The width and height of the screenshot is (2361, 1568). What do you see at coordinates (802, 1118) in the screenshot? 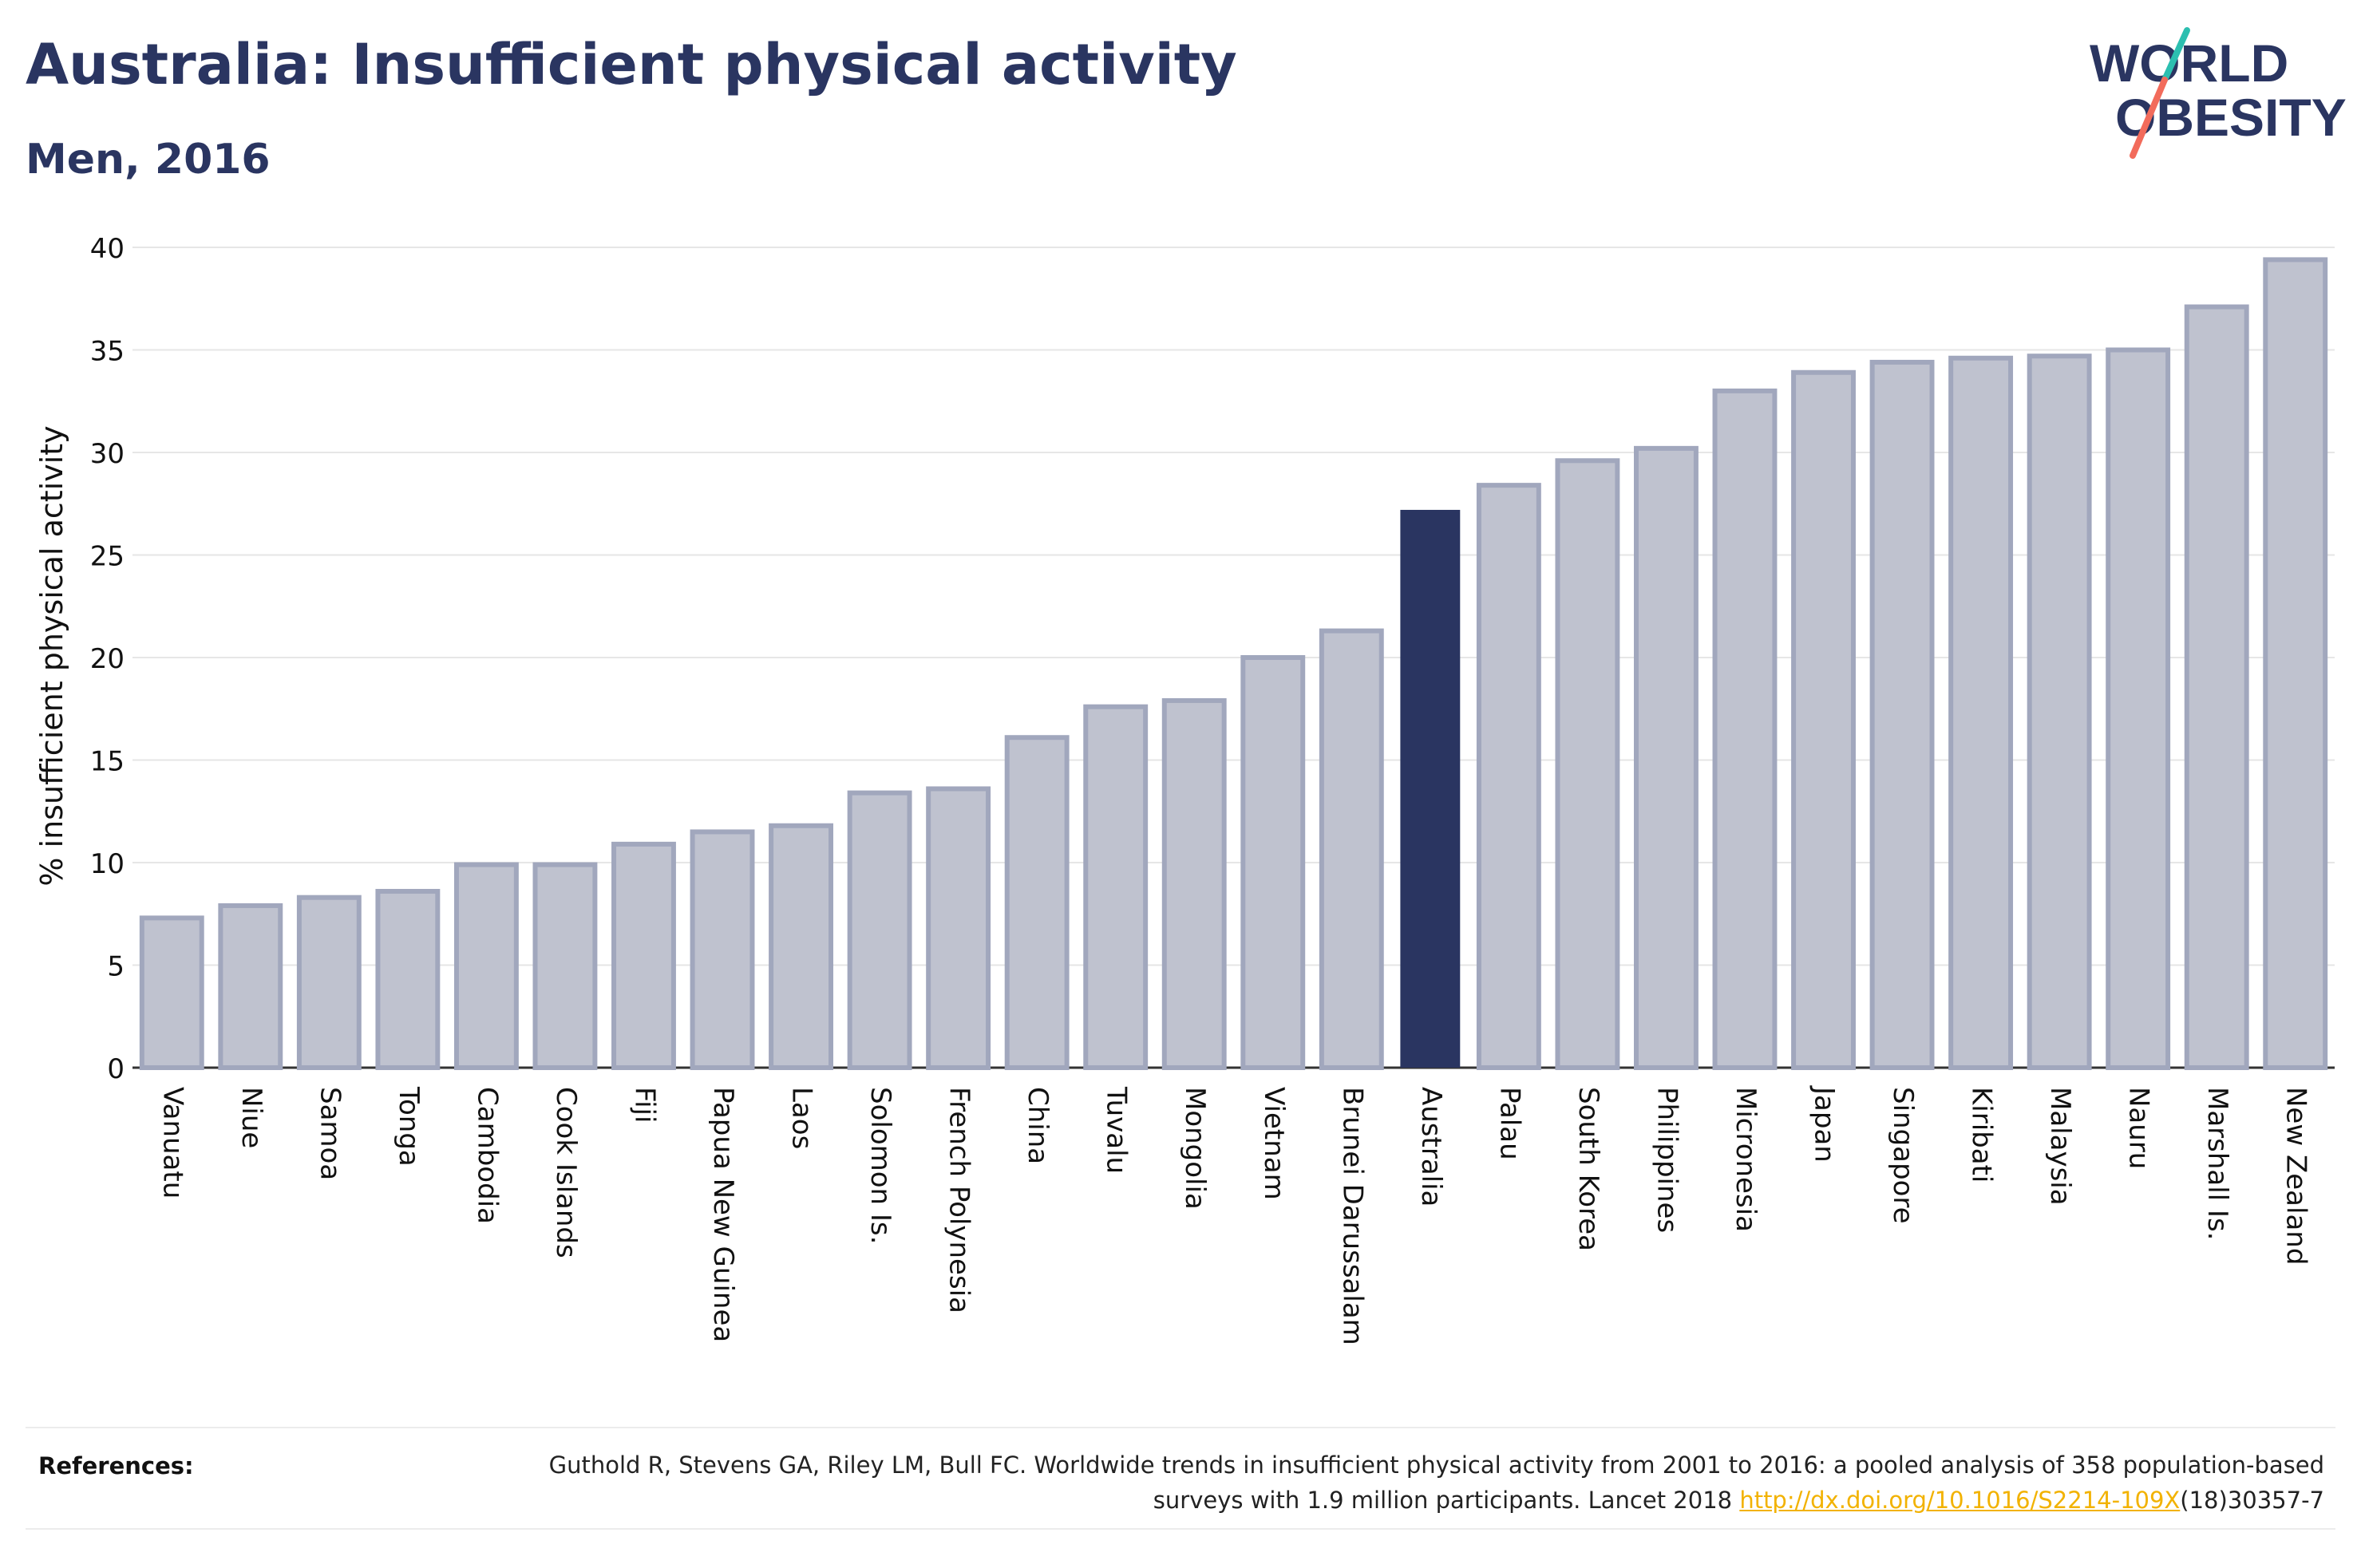
I see `x-tick-label: Laos` at bounding box center [802, 1118].